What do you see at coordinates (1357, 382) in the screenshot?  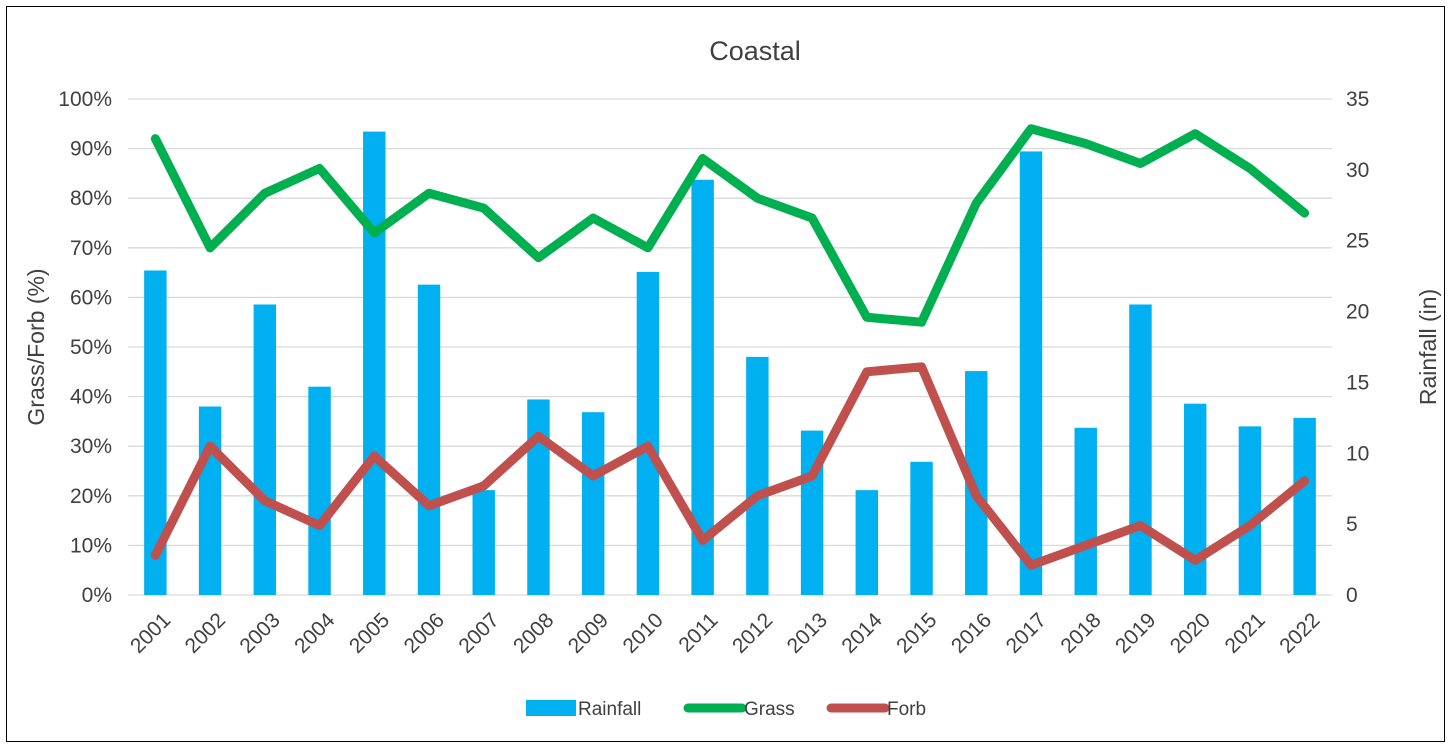 I see `right-tick-label: 15` at bounding box center [1357, 382].